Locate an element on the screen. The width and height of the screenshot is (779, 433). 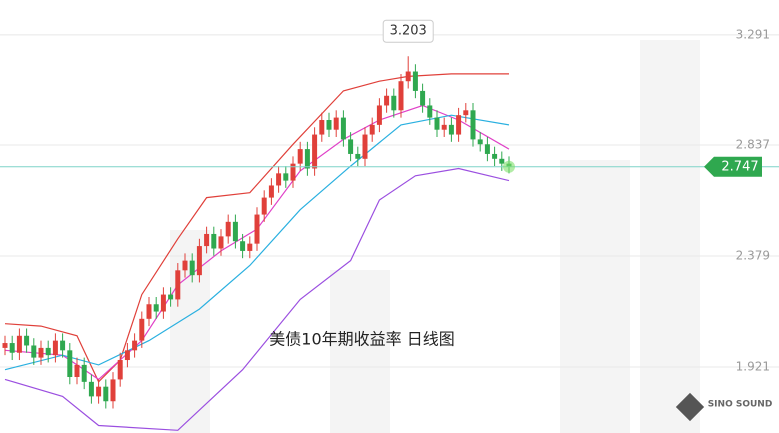
y-tick-label: 2.837 is located at coordinates (753, 144).